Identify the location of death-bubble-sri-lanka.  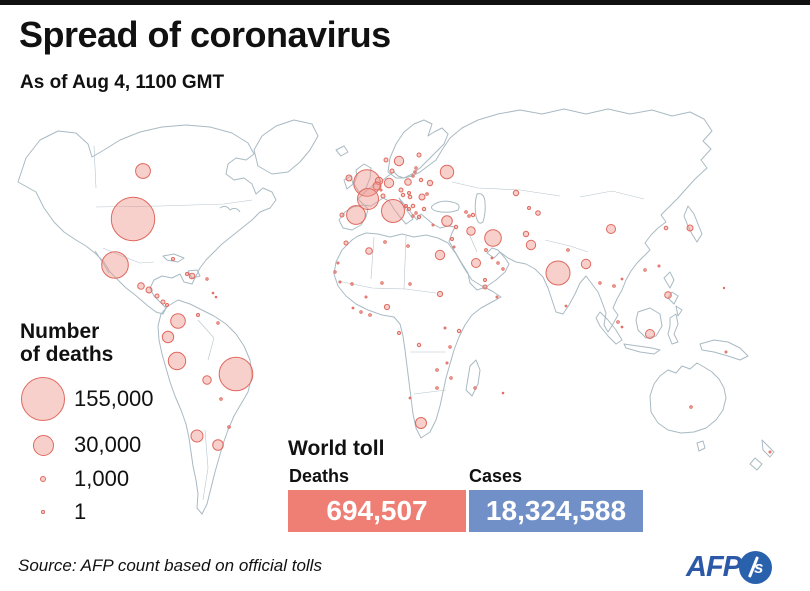
(566, 306).